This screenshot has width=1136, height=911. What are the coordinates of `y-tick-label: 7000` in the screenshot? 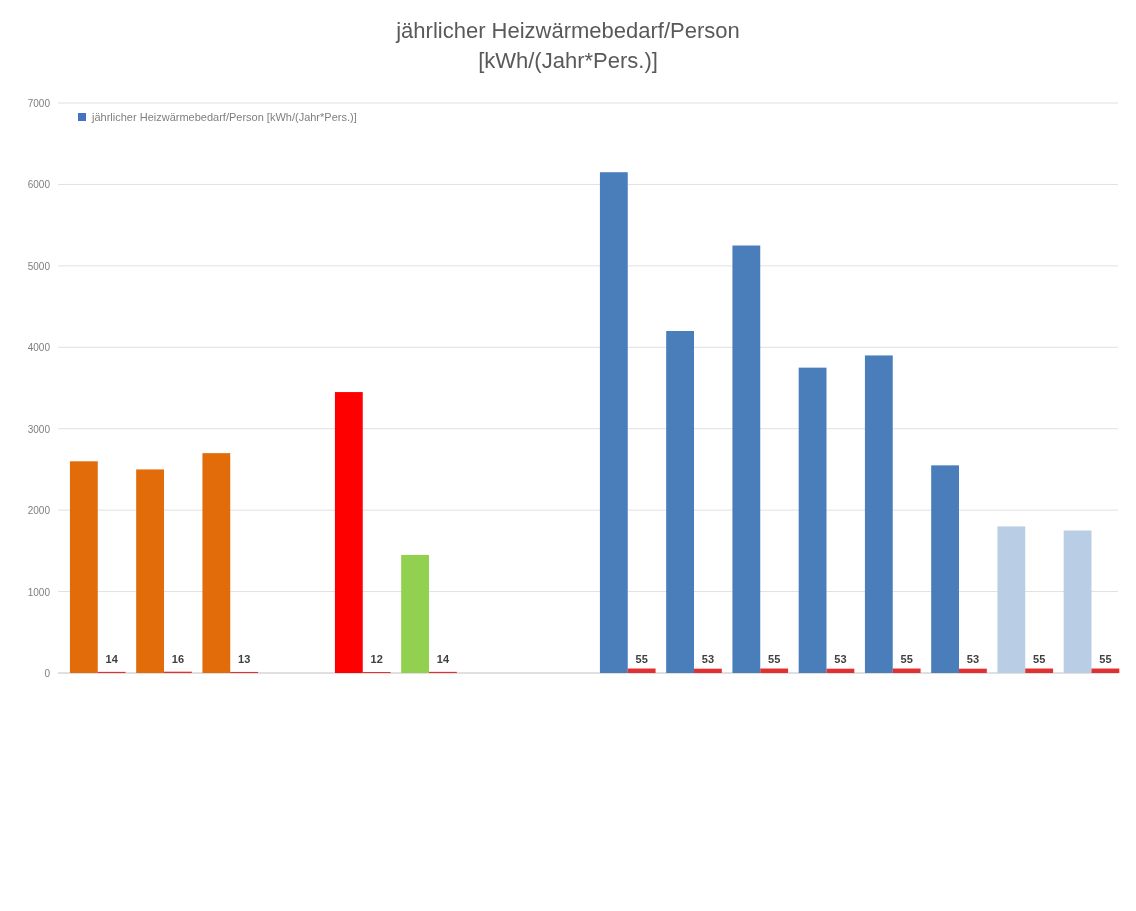 It's located at (39, 103).